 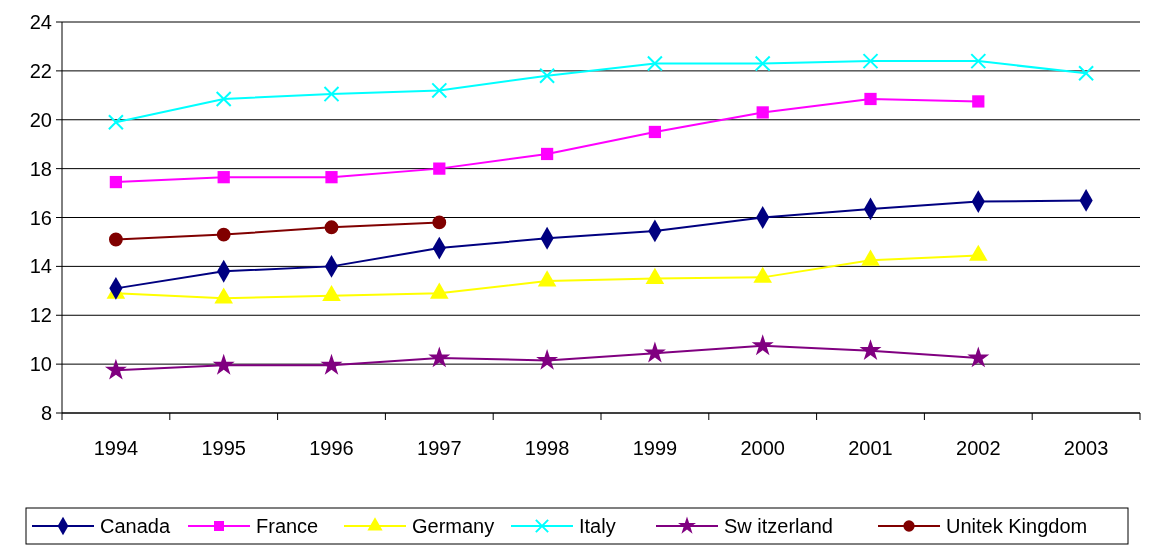 What do you see at coordinates (762, 448) in the screenshot?
I see `x-tick-label: 2000` at bounding box center [762, 448].